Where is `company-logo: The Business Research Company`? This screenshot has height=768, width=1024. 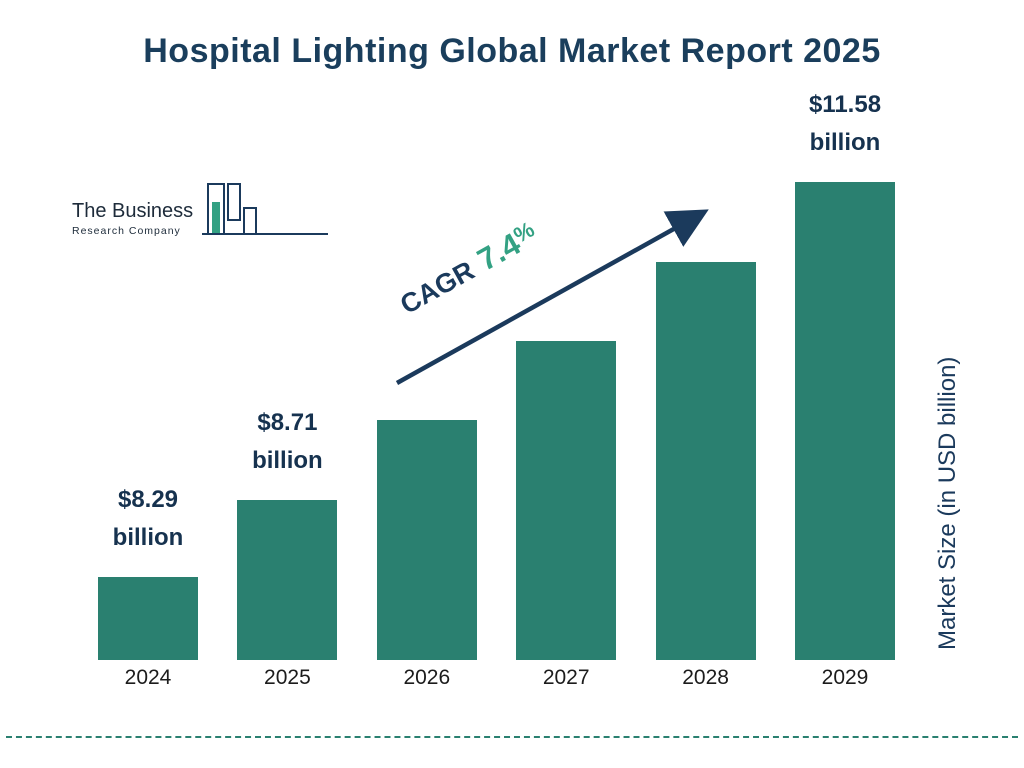 company-logo: The Business Research Company is located at coordinates (200, 217).